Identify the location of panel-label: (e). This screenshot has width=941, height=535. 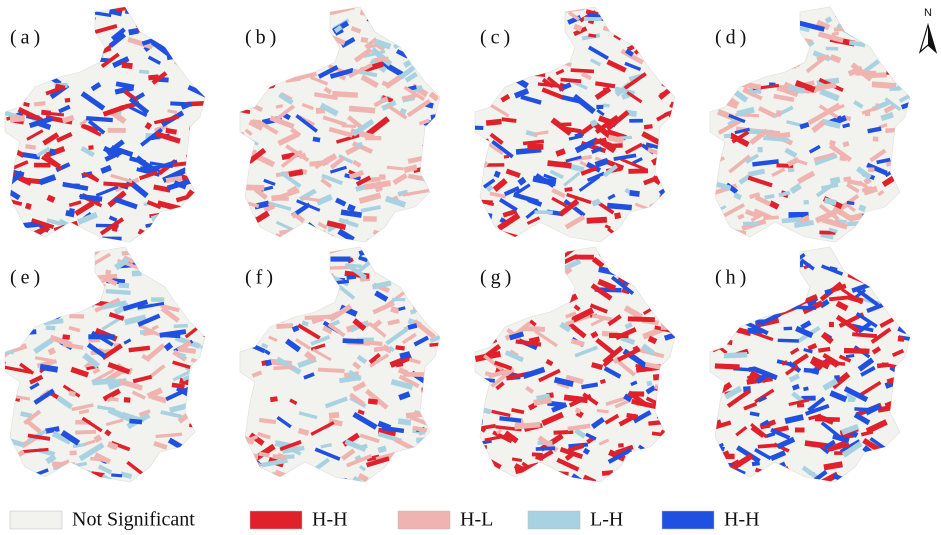
(27, 278).